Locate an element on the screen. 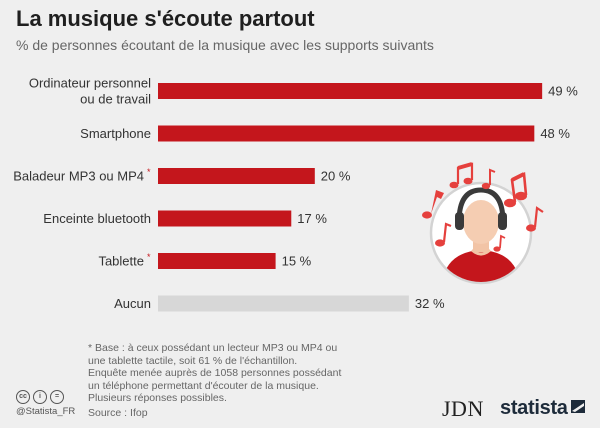 The image size is (600, 428). value-label: 32 % is located at coordinates (430, 303).